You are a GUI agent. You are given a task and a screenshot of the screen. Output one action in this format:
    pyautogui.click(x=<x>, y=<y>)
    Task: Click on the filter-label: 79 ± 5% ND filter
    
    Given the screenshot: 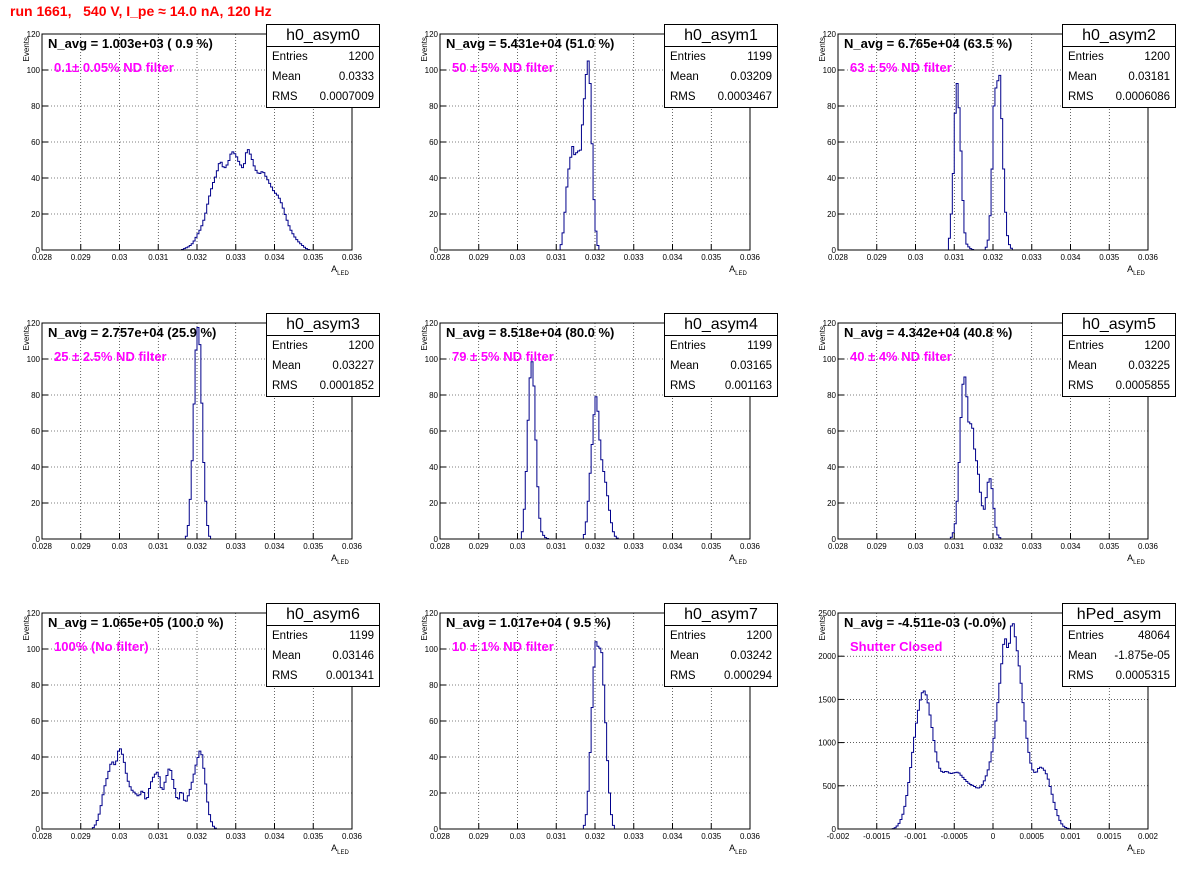 What is the action you would take?
    pyautogui.click(x=503, y=356)
    